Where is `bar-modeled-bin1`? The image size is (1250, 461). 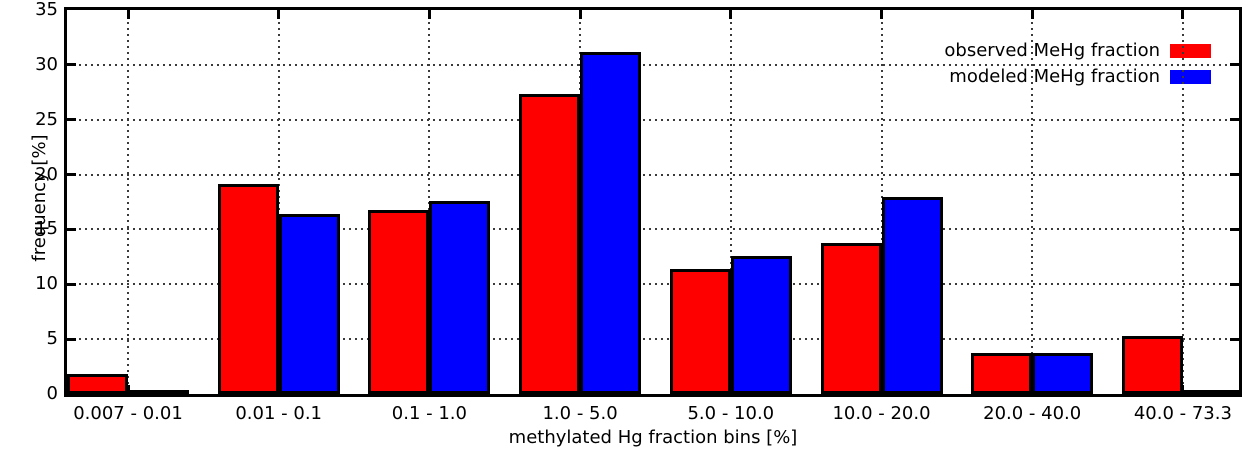
bar-modeled-bin1 is located at coordinates (158, 392).